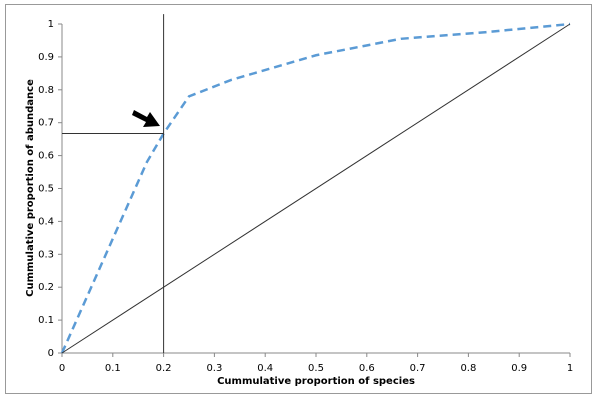 The image size is (600, 401). What do you see at coordinates (214, 368) in the screenshot?
I see `x-tick-label: 0.3` at bounding box center [214, 368].